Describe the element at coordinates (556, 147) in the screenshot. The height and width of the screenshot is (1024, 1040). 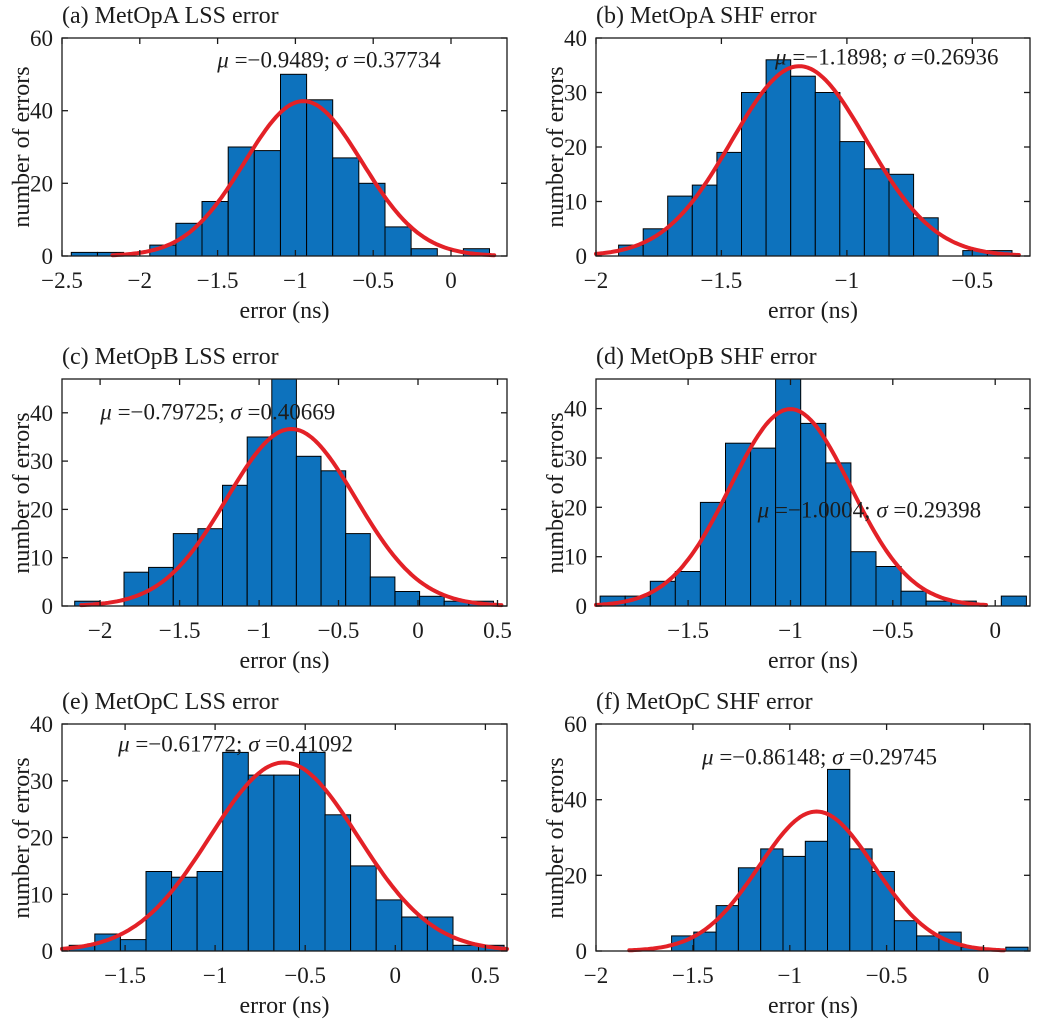
I see `panel-b-ylabel: number of errors` at that location.